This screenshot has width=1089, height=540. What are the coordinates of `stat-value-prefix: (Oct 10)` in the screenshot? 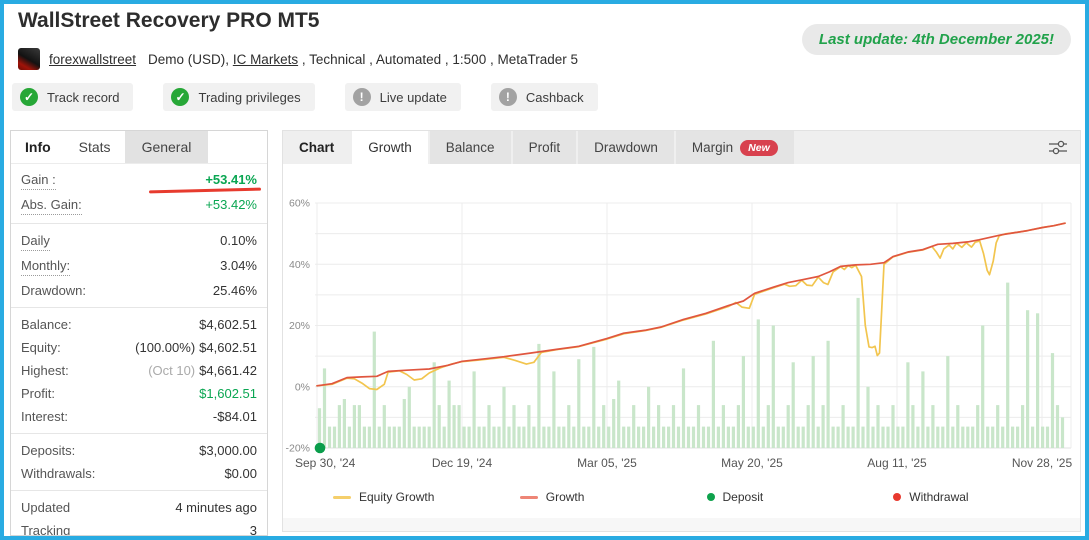 It's located at (172, 370).